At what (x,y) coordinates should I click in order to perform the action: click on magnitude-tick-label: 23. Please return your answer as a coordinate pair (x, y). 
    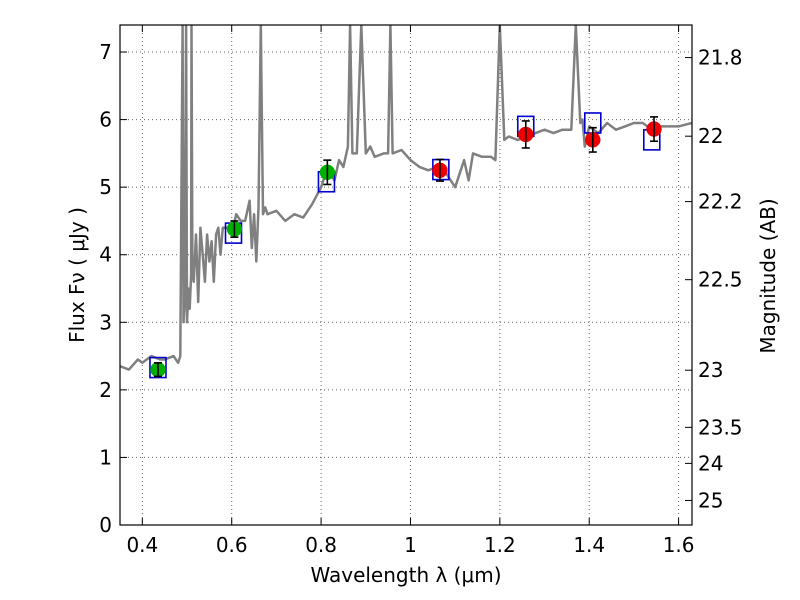
    Looking at the image, I should click on (710, 370).